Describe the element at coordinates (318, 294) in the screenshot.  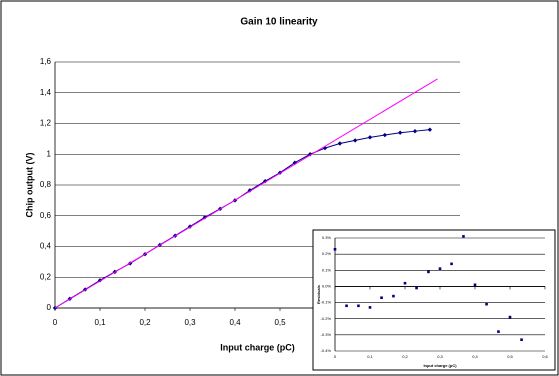
I see `y-axis-title: Residuals` at that location.